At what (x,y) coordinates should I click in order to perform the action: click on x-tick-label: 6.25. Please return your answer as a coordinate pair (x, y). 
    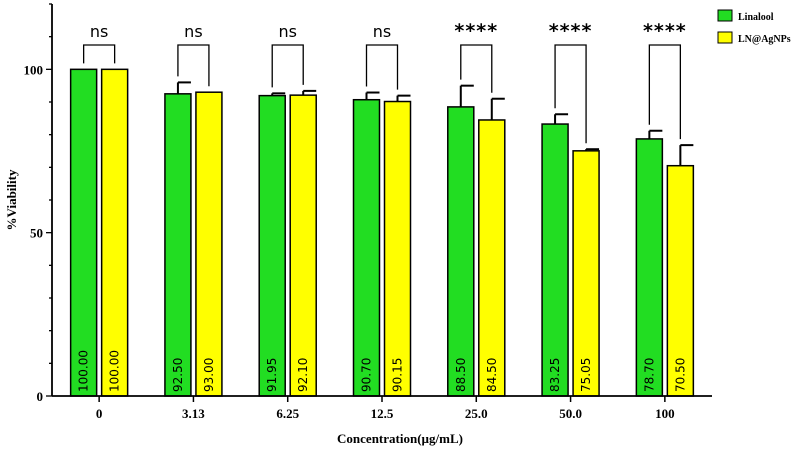
    Looking at the image, I should click on (287, 413).